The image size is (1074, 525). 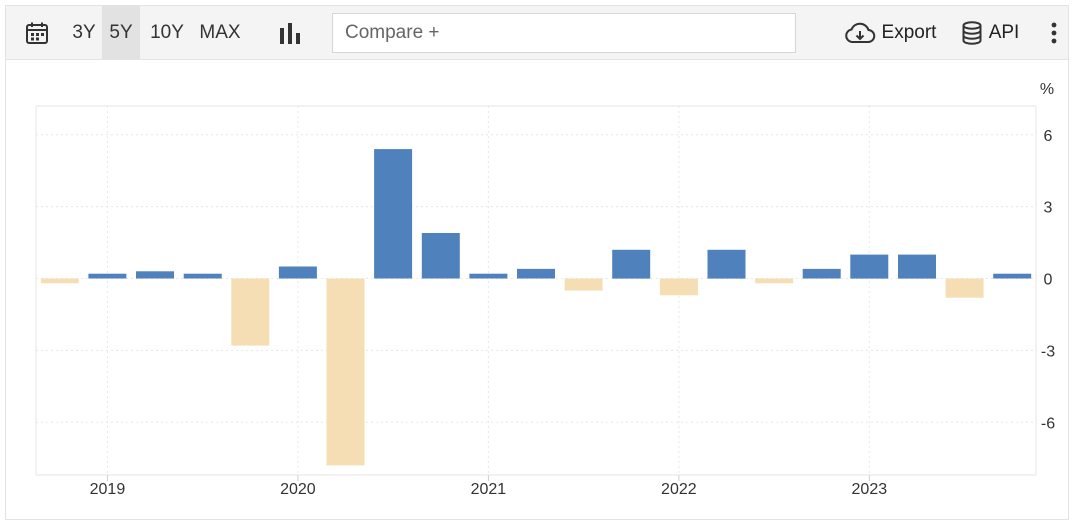 I want to click on export-button: Export, so click(x=890, y=33).